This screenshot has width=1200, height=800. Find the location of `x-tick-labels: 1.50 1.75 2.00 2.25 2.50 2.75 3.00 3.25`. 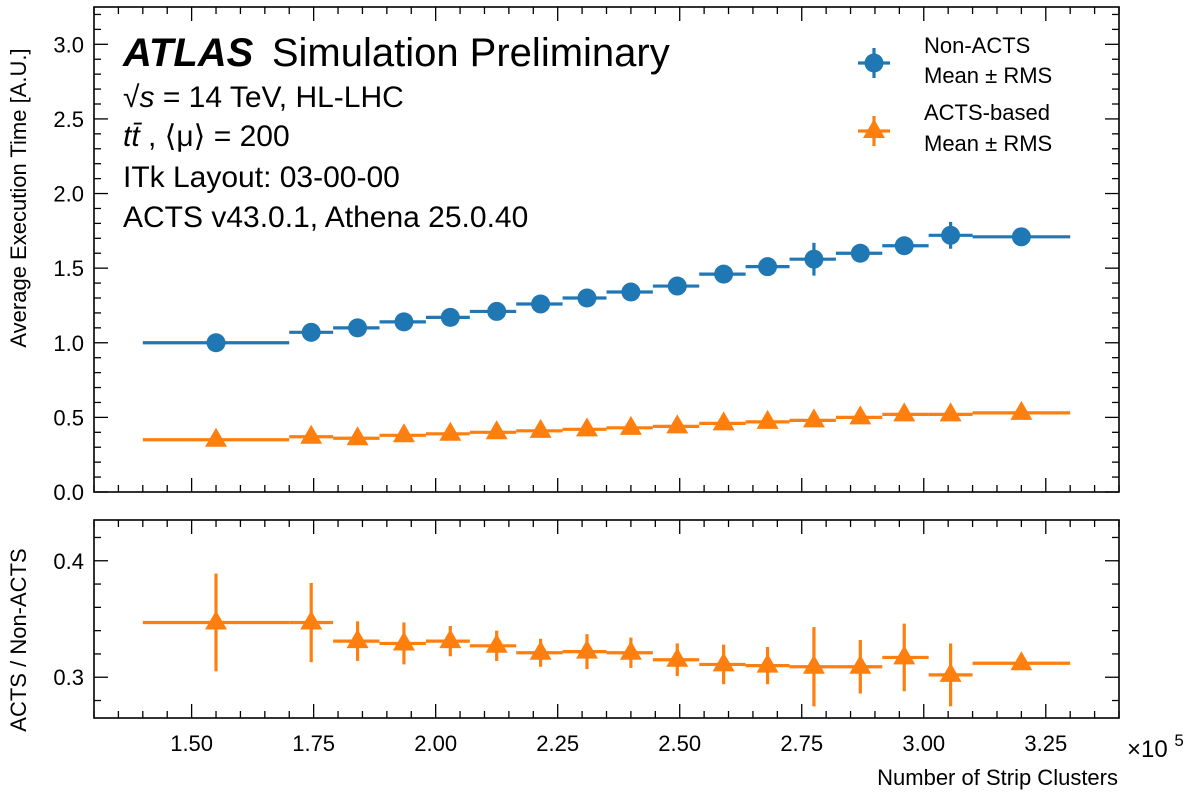

x-tick-labels: 1.50 1.75 2.00 2.25 2.50 2.75 3.00 3.25 is located at coordinates (618, 743).